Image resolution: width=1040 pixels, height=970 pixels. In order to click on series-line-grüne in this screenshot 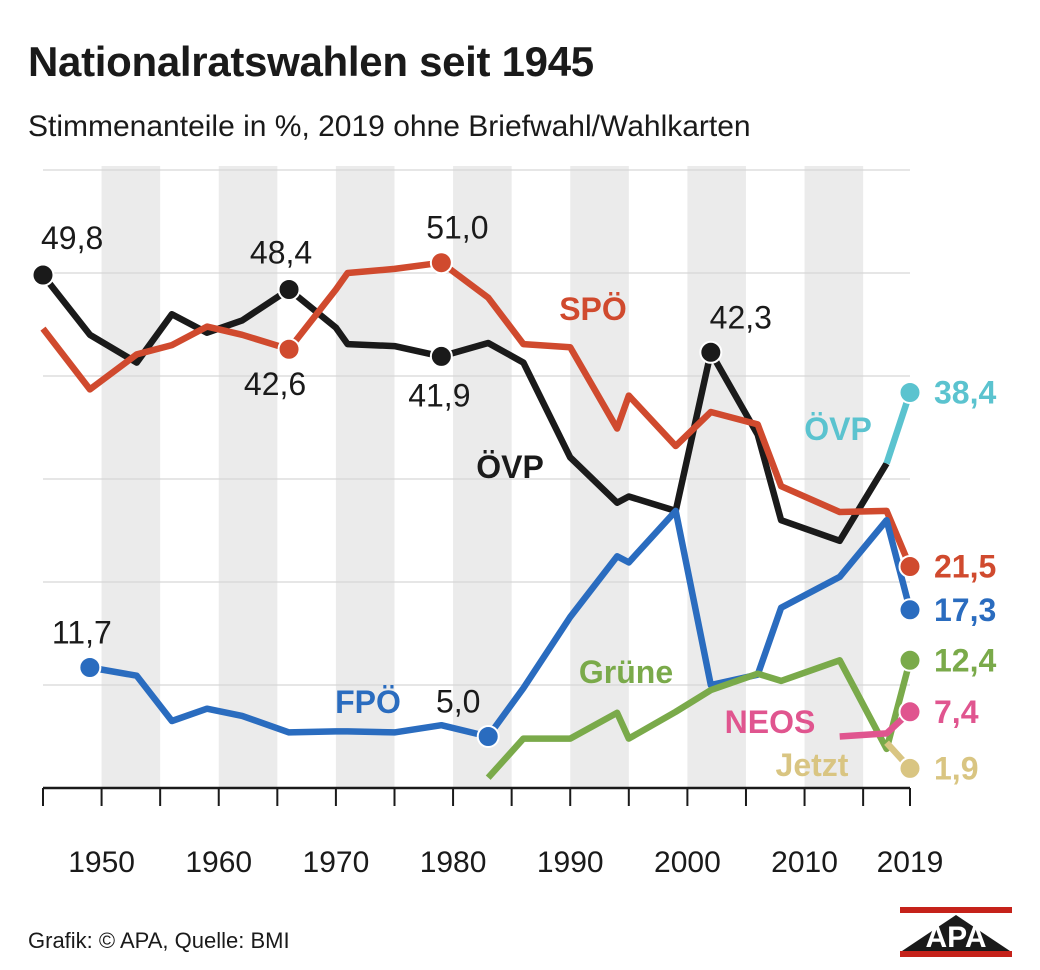, I will do `click(699, 718)`.